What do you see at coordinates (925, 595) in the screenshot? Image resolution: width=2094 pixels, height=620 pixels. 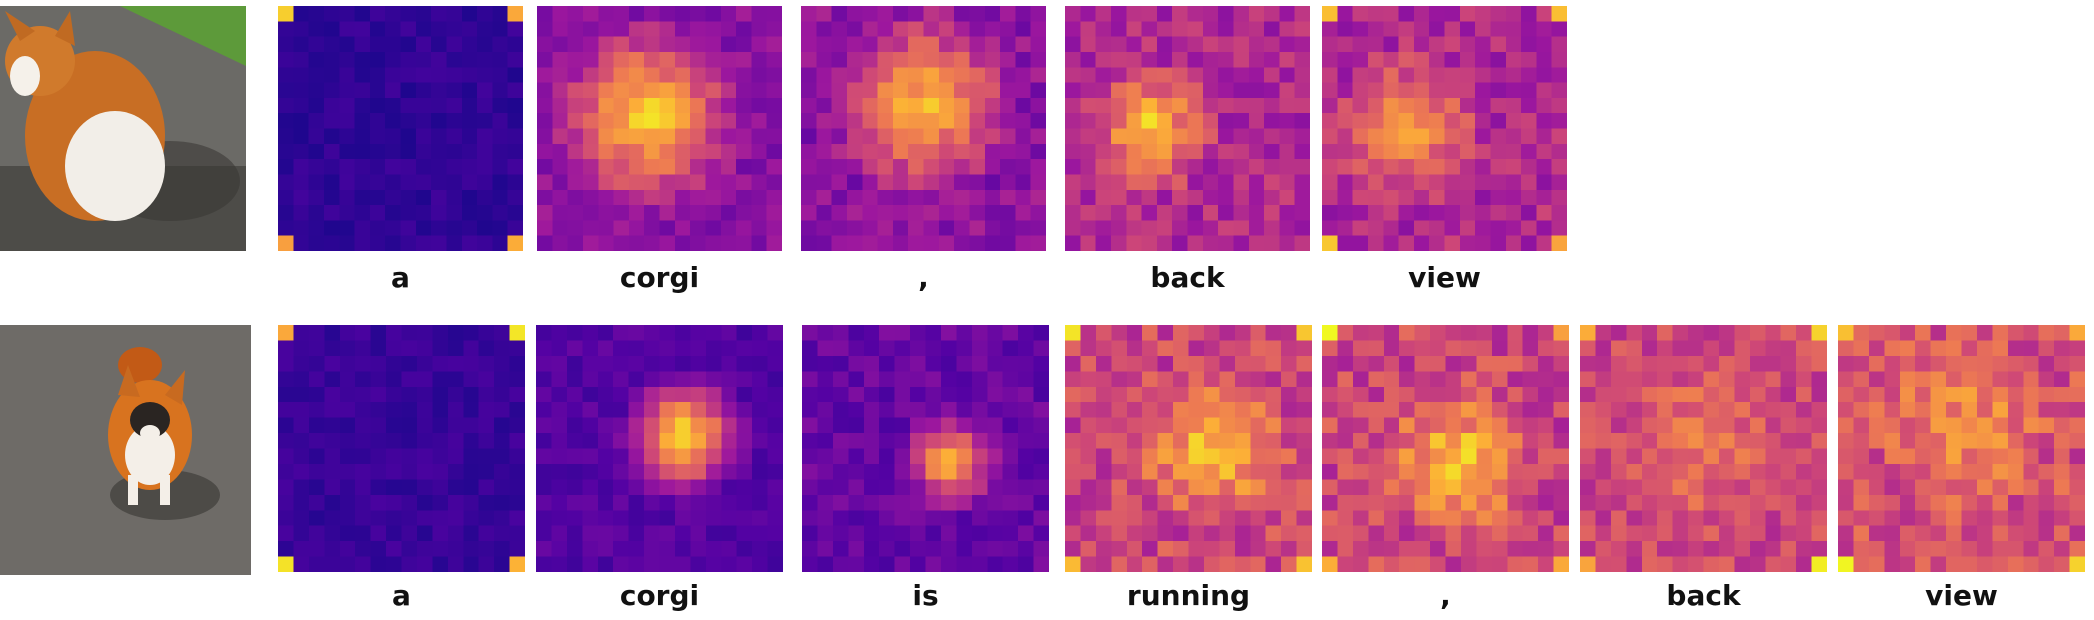 I see `token-label: is` at bounding box center [925, 595].